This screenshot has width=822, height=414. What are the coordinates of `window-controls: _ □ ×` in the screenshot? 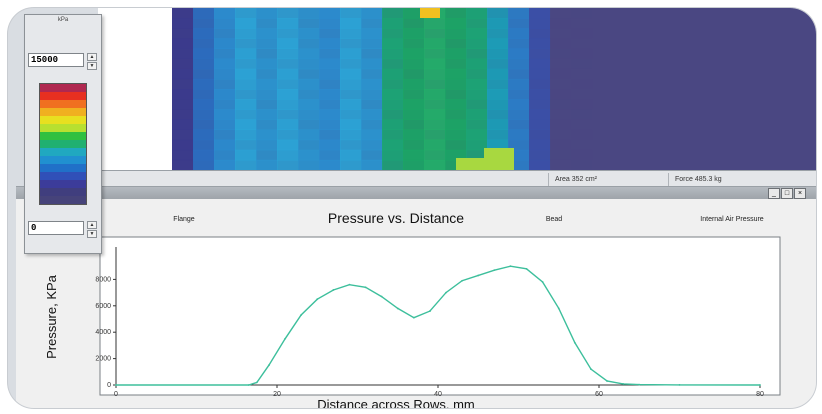 It's located at (787, 193).